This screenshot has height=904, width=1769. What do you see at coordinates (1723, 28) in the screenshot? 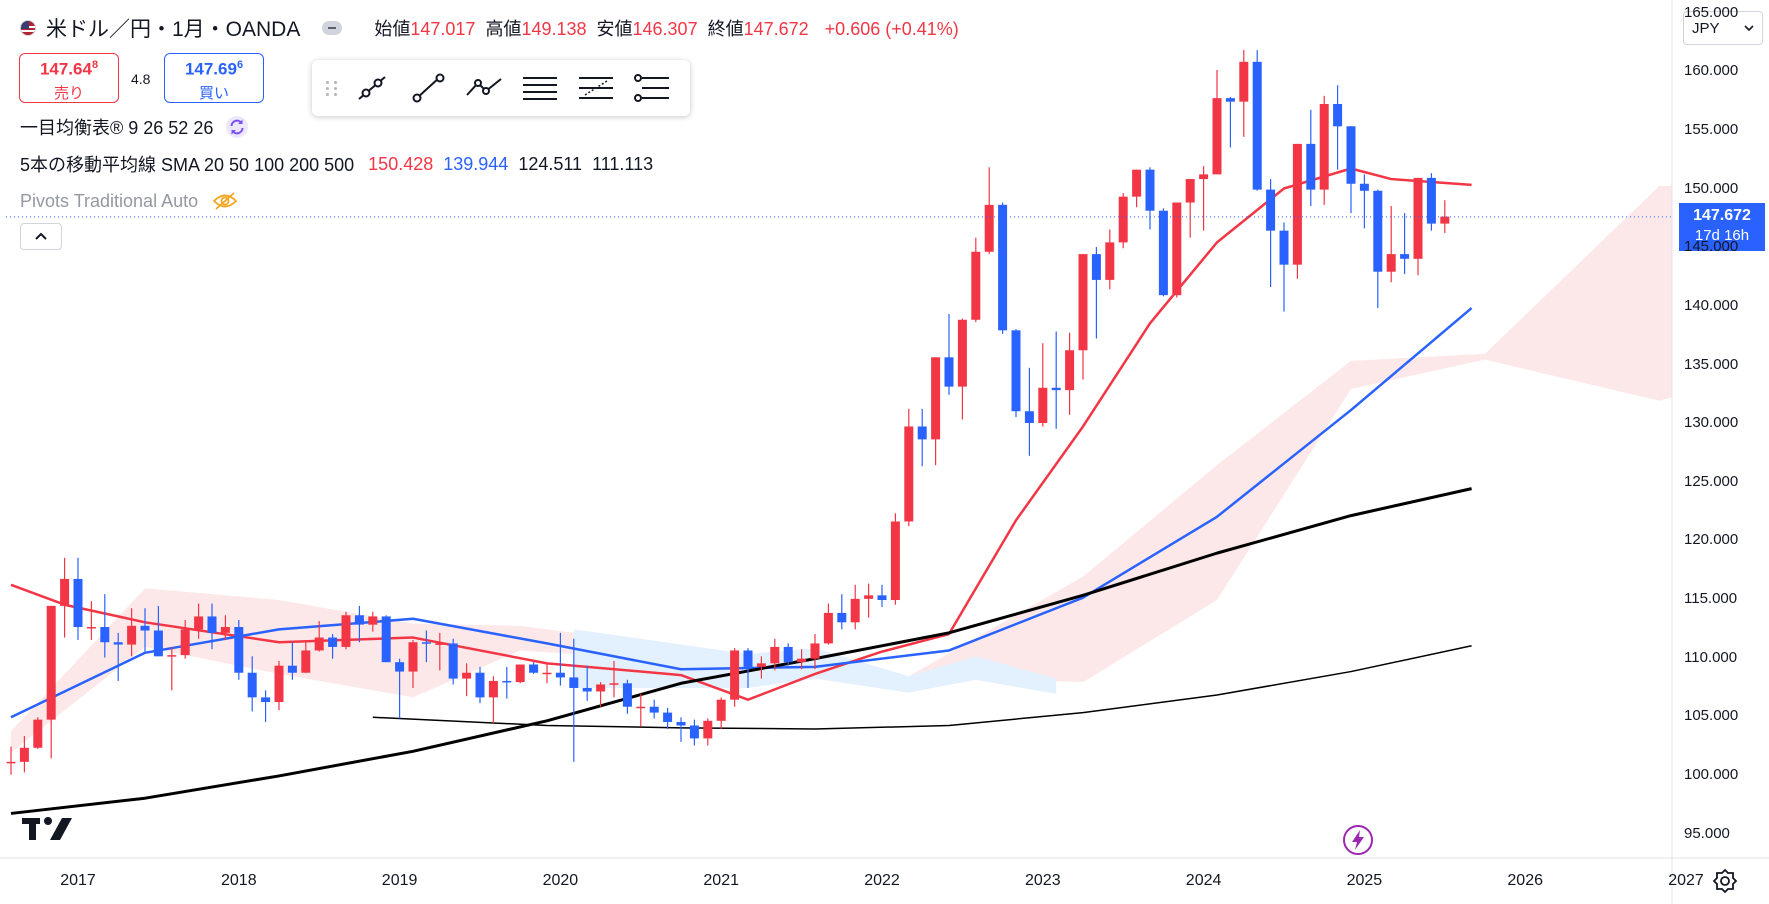
I see `currency-select: JPY` at bounding box center [1723, 28].